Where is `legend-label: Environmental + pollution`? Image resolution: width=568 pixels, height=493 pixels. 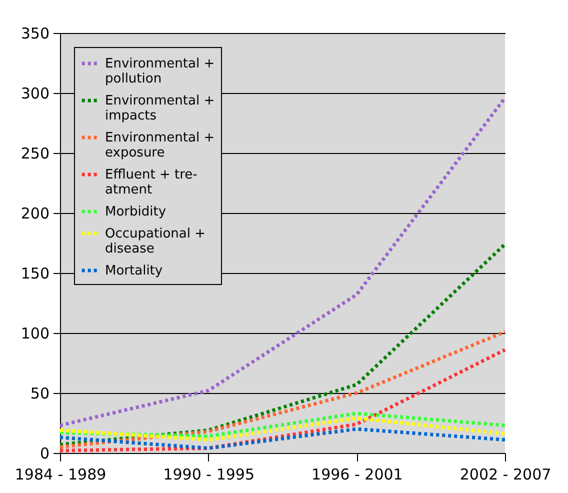 legend-label: Environmental + pollution is located at coordinates (160, 71).